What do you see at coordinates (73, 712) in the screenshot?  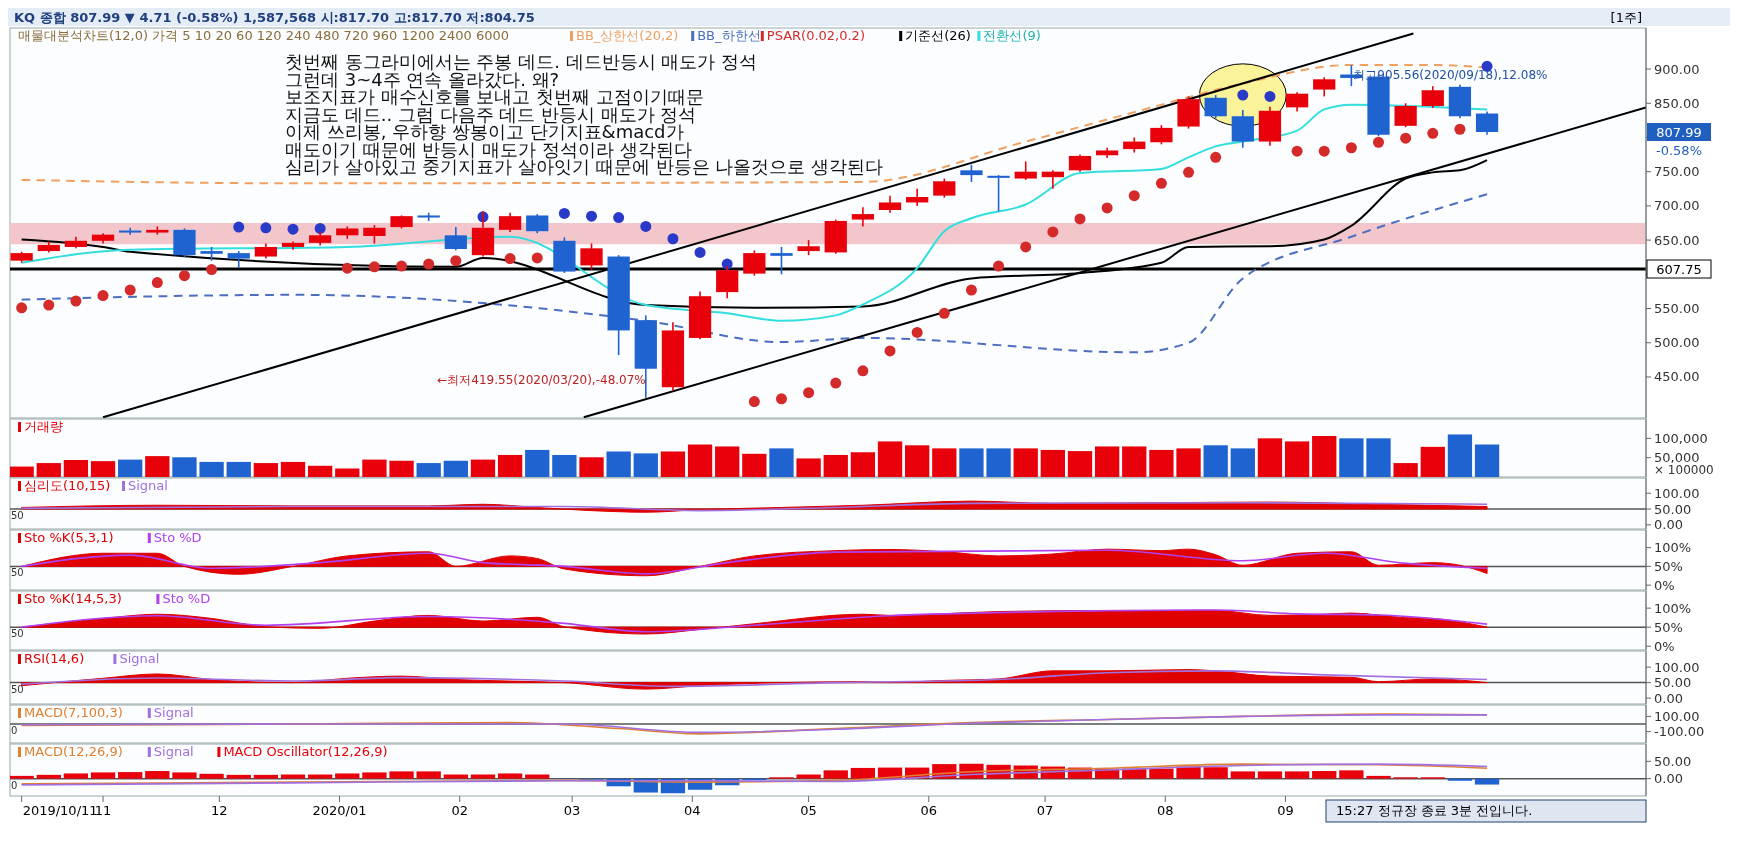 I see `legend-label: MACD(7,100,3)` at bounding box center [73, 712].